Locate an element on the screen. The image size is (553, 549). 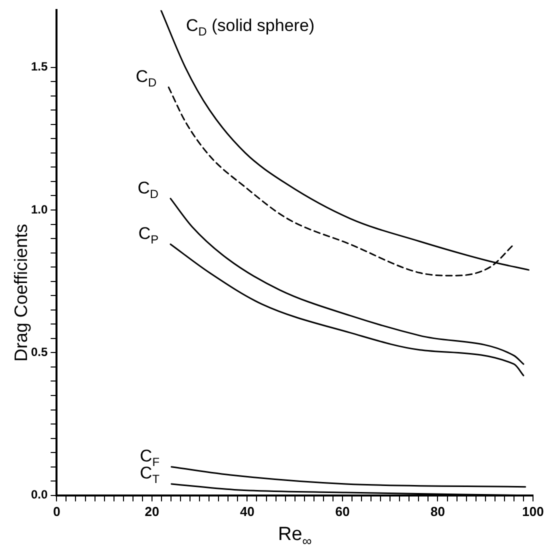
x-tick-label: 60 is located at coordinates (342, 511).